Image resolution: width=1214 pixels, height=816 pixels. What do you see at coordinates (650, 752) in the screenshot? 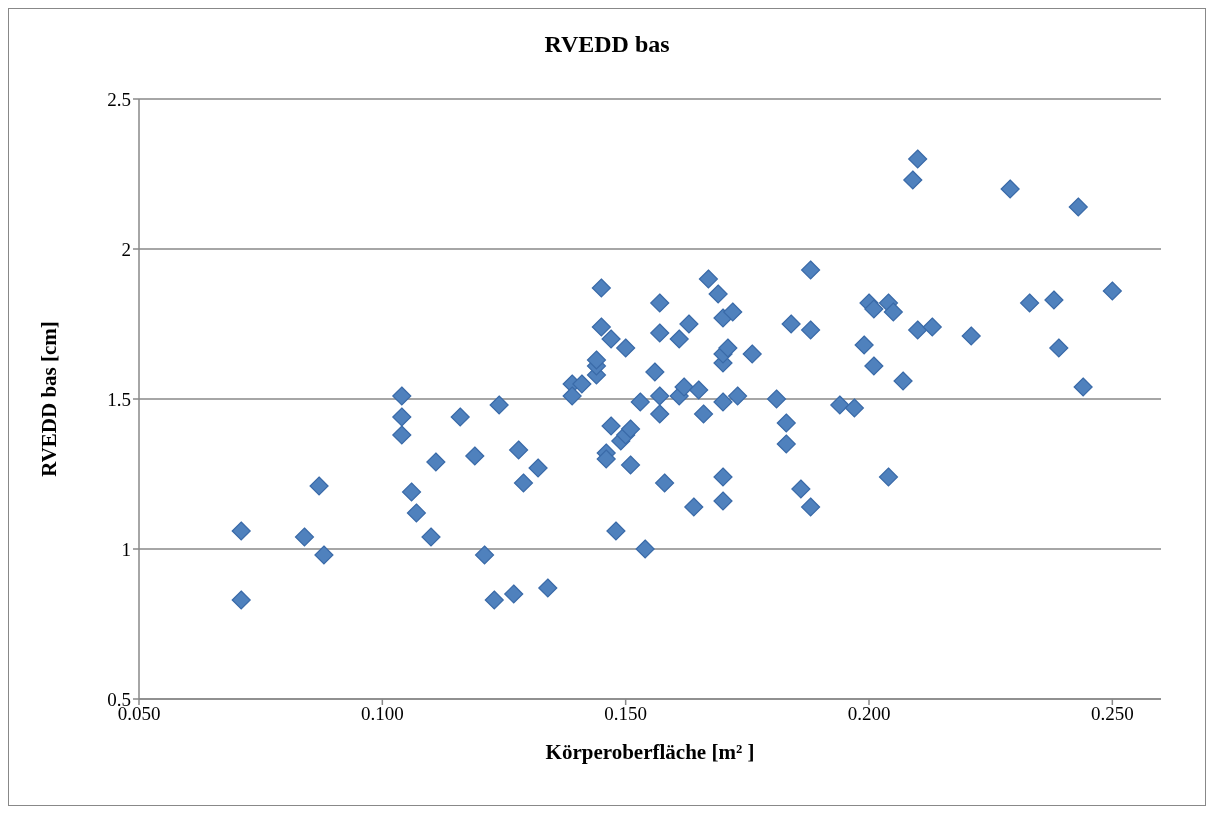
I see `x-axis-title: Körperoberfläche [m² ]` at bounding box center [650, 752].